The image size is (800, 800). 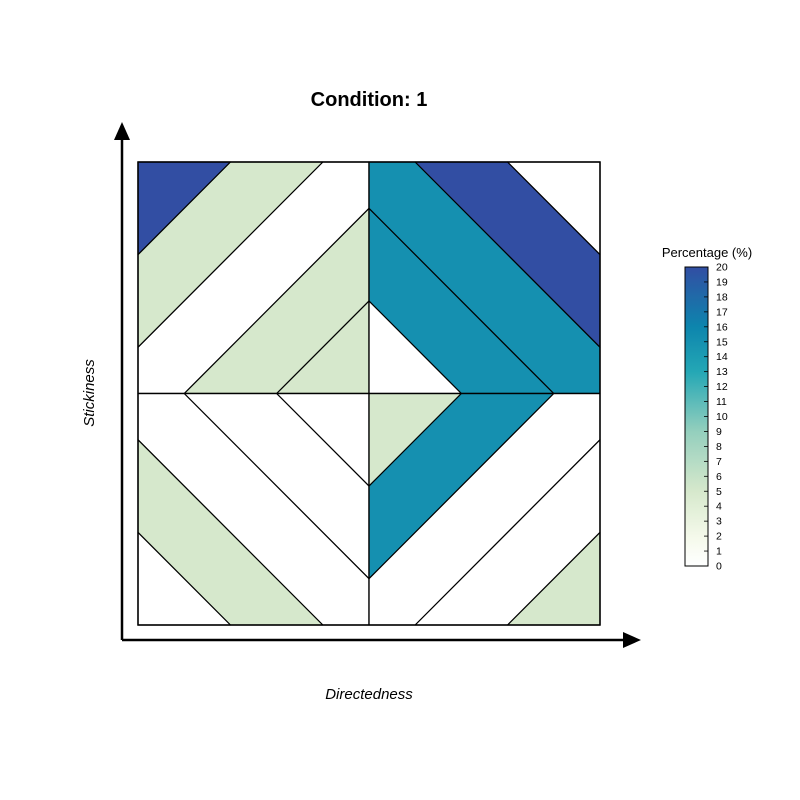 What do you see at coordinates (722, 297) in the screenshot?
I see `colorbar-tick-label: 18` at bounding box center [722, 297].